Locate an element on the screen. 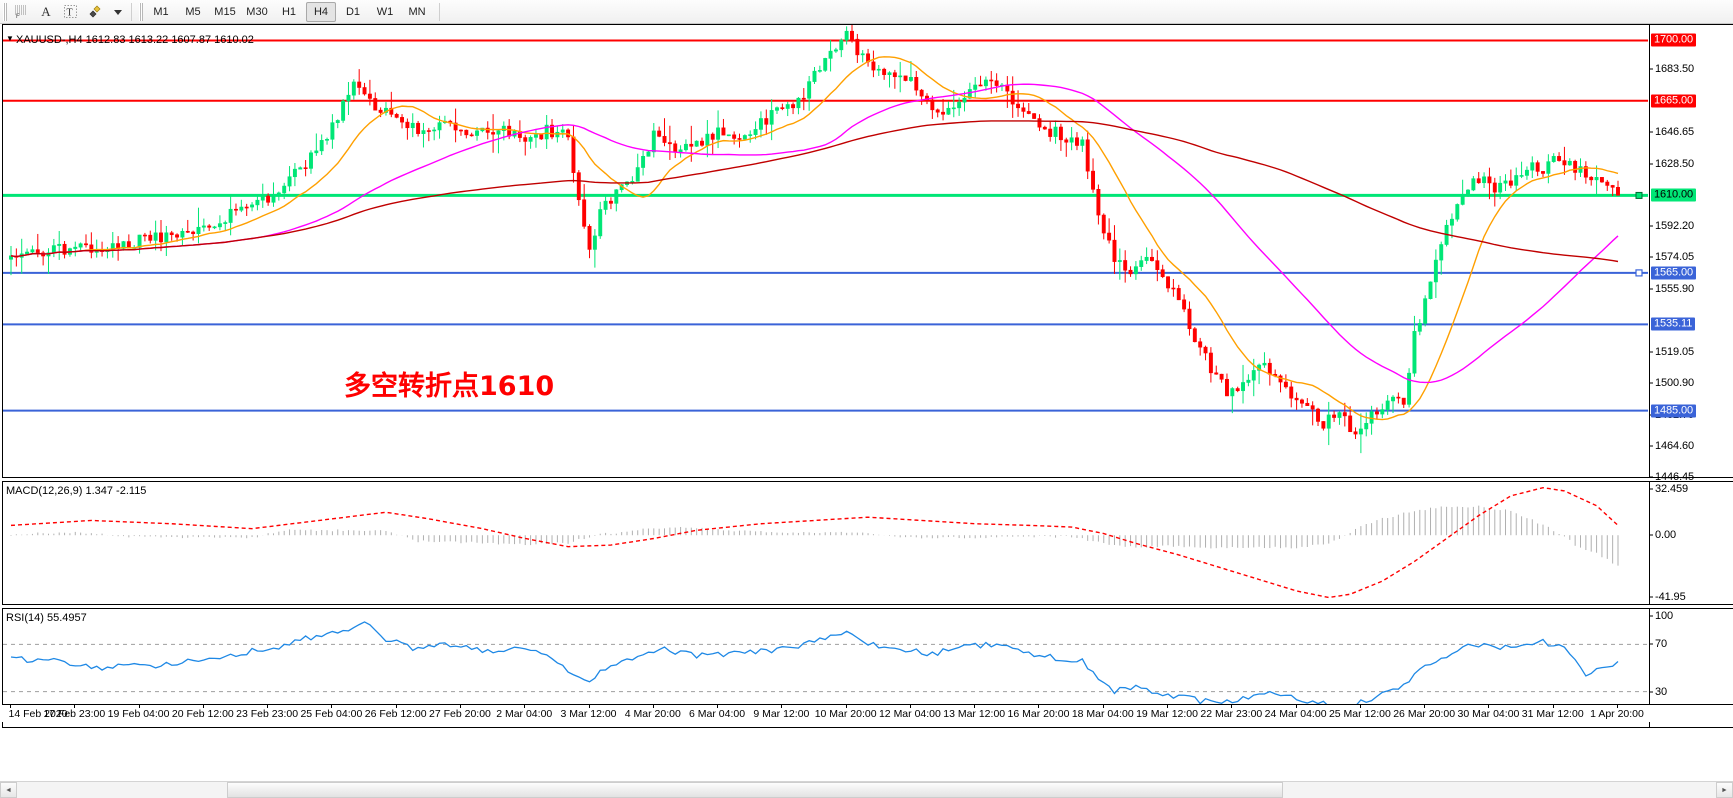 This screenshot has width=1733, height=798. scrollbar-thumb is located at coordinates (755, 790).